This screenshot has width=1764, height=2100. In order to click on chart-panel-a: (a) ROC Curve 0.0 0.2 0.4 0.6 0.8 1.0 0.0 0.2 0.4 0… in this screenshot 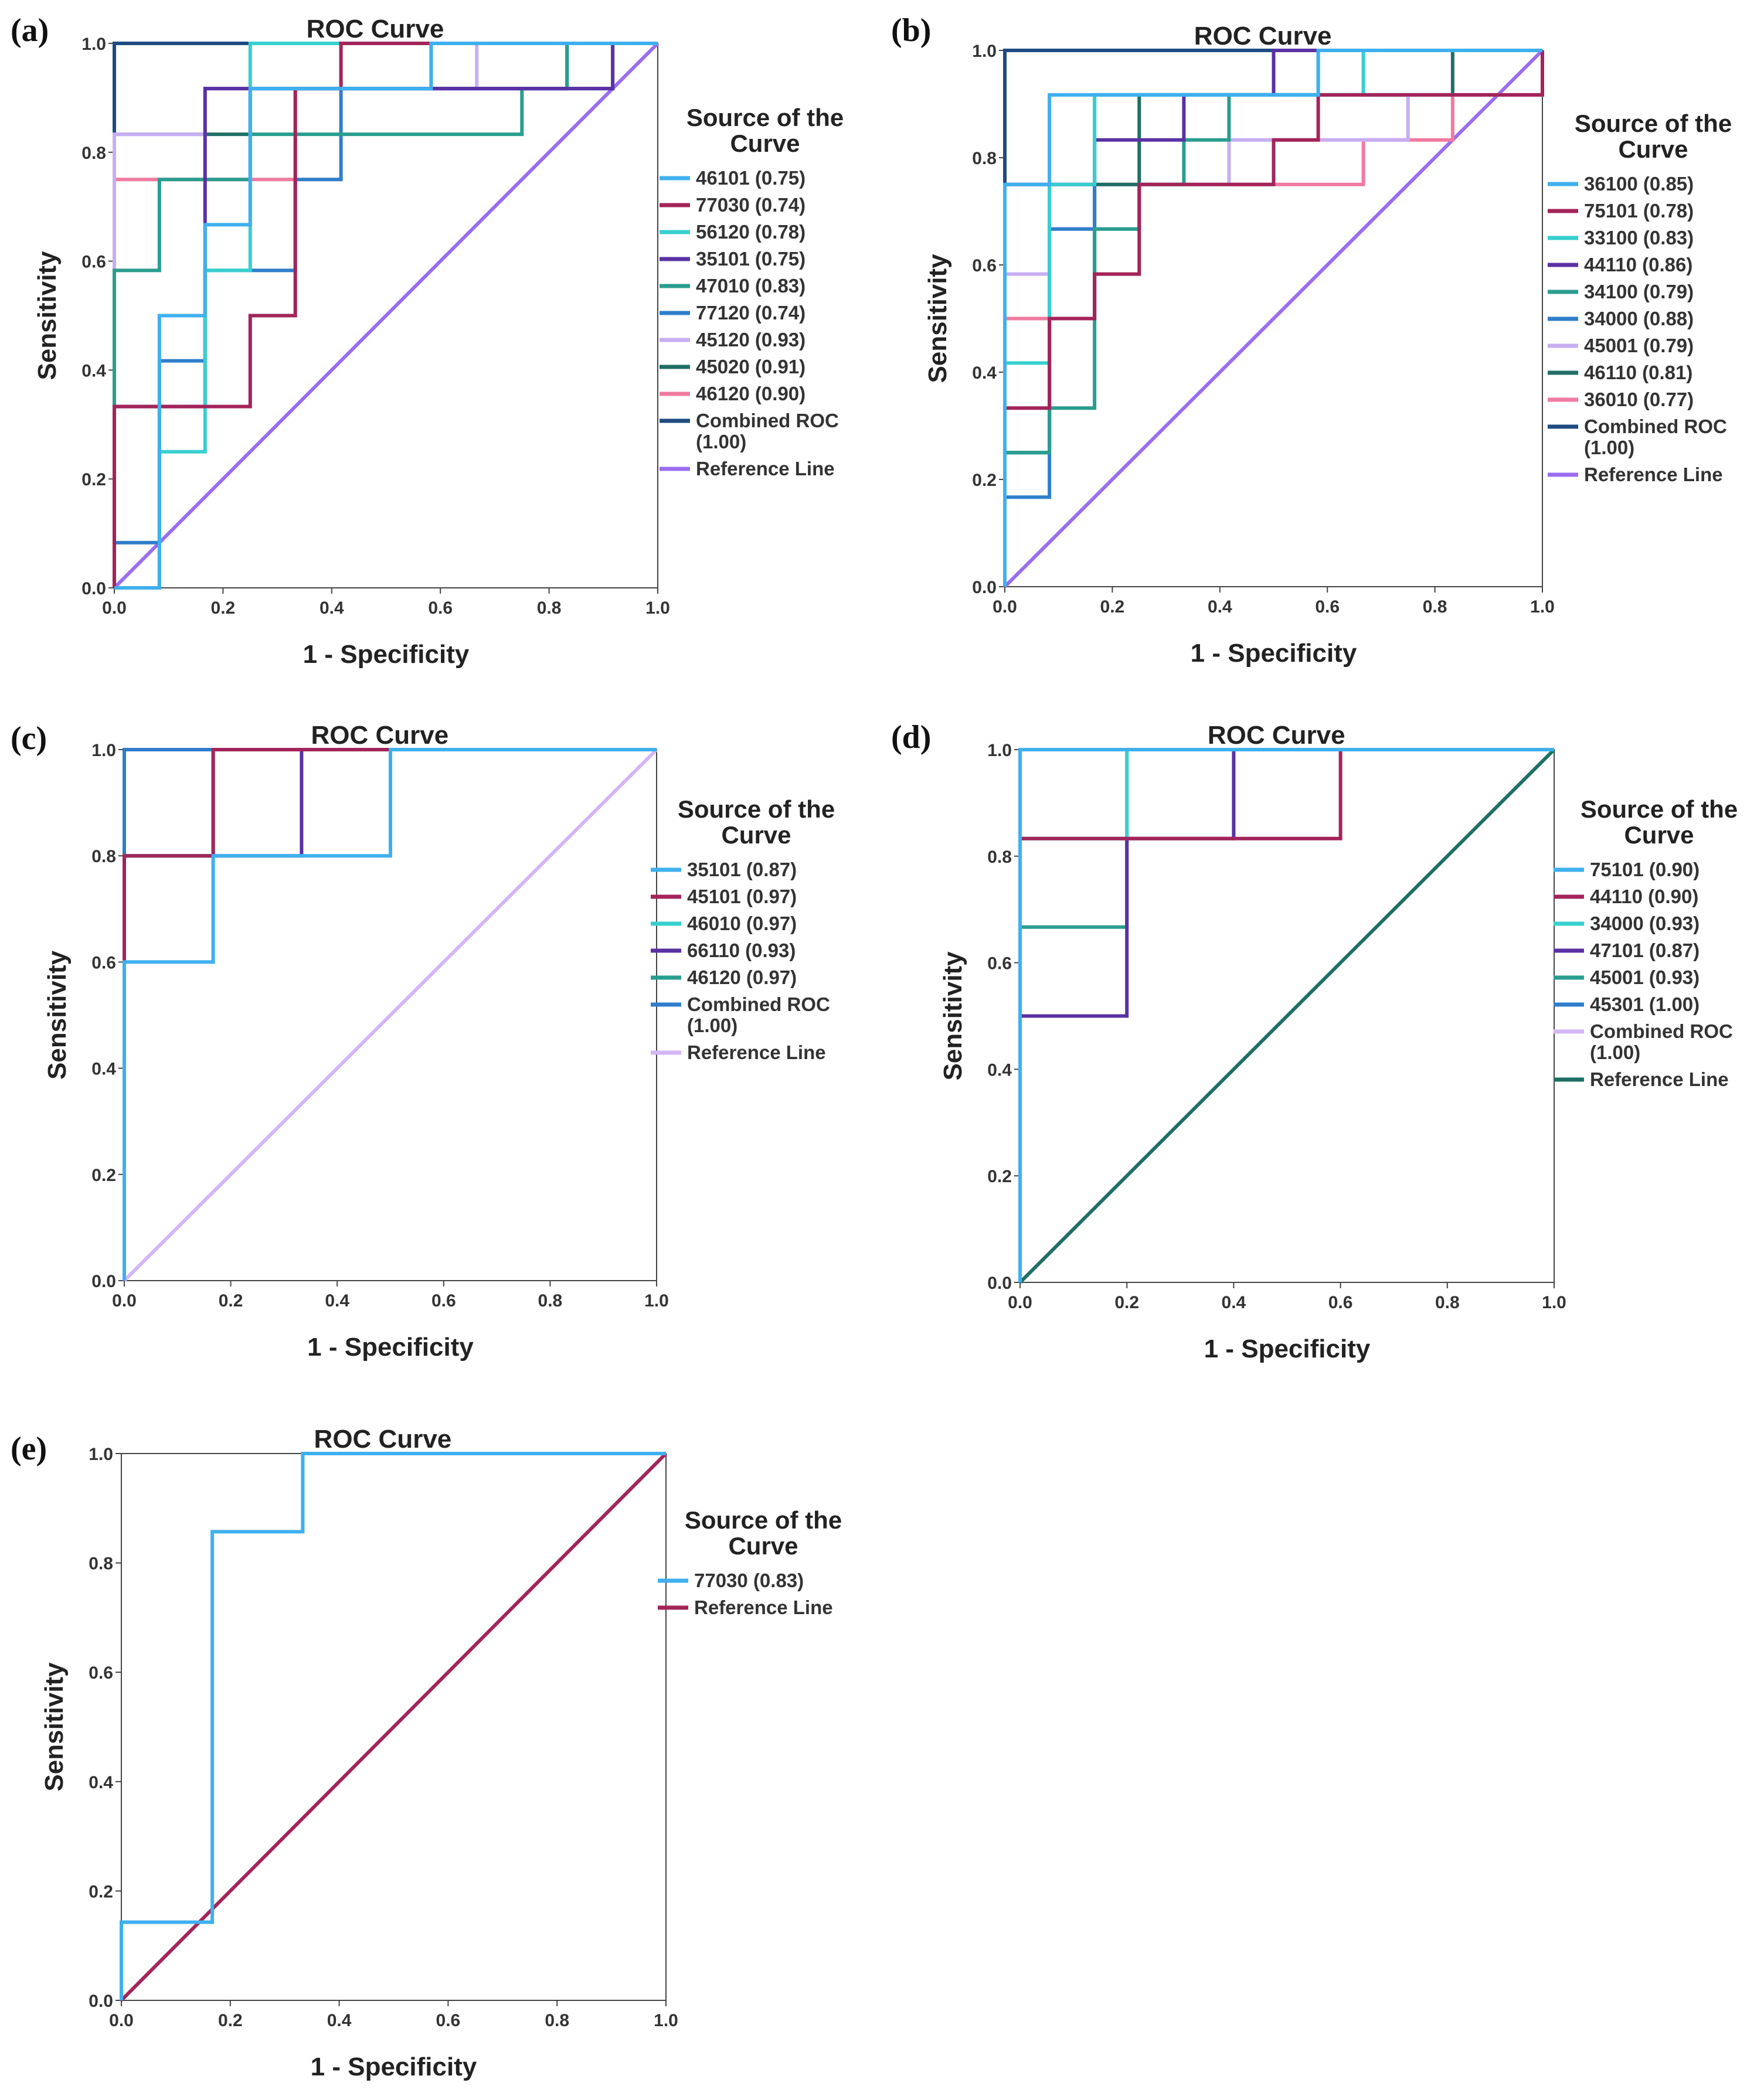, I will do `click(428, 341)`.